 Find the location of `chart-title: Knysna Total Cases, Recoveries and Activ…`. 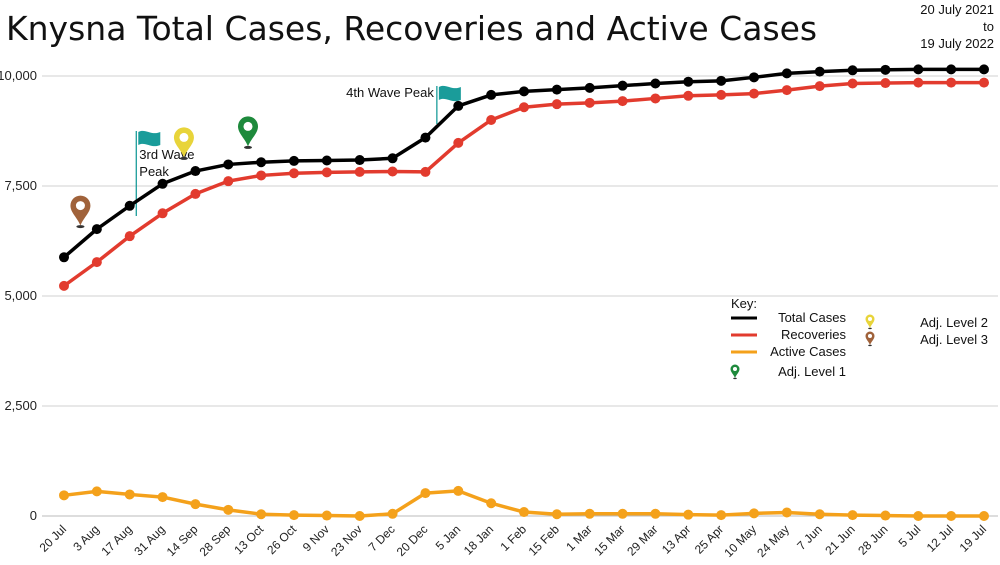

chart-title: Knysna Total Cases, Recoveries and Activ… is located at coordinates (411, 28).